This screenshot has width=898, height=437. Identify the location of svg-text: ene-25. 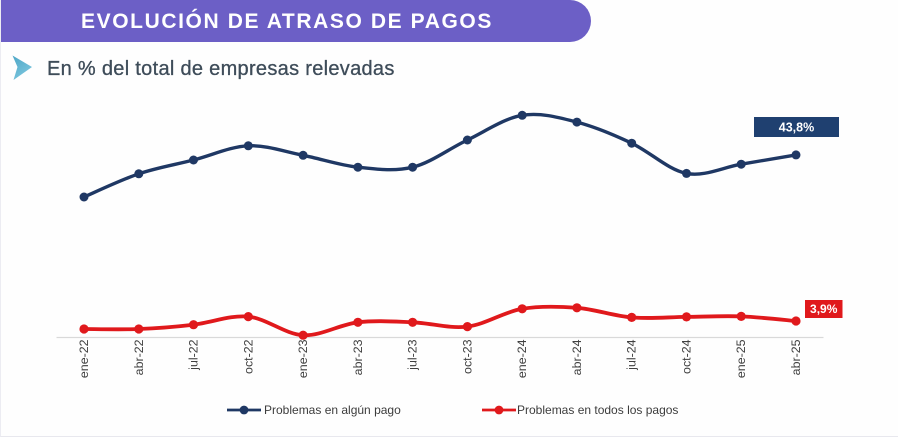
(741, 358).